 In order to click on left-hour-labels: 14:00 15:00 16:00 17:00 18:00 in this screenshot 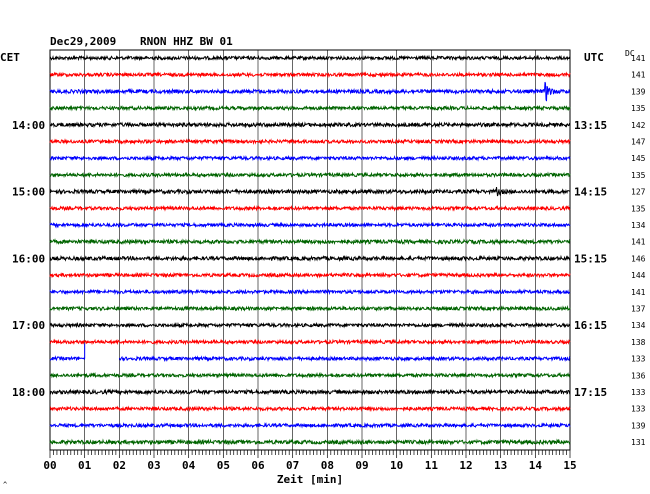, I will do `click(28, 259)`.